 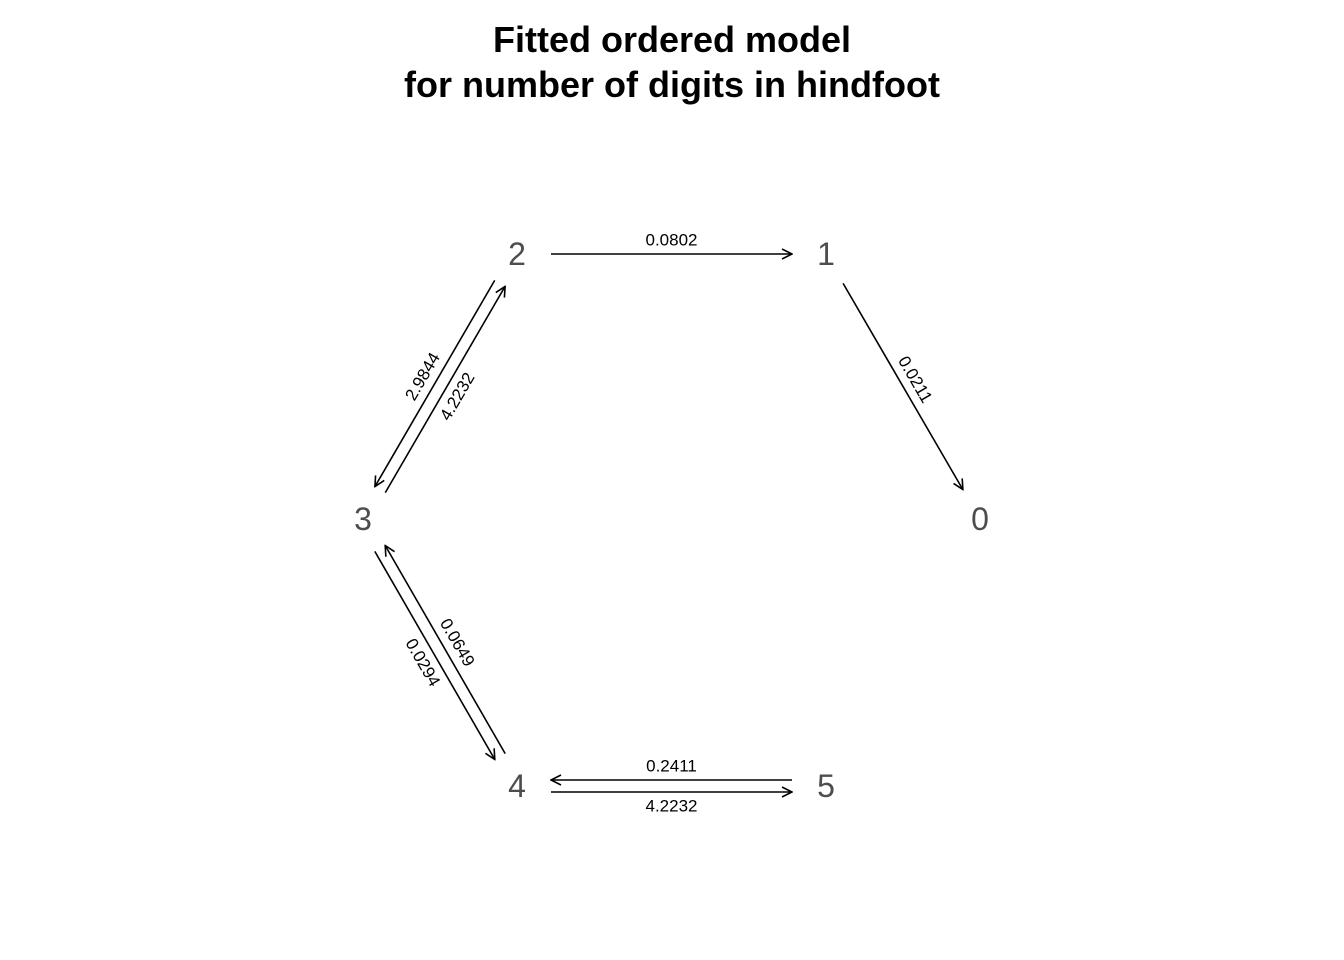 I want to click on state-node-5: 5, so click(x=826, y=786).